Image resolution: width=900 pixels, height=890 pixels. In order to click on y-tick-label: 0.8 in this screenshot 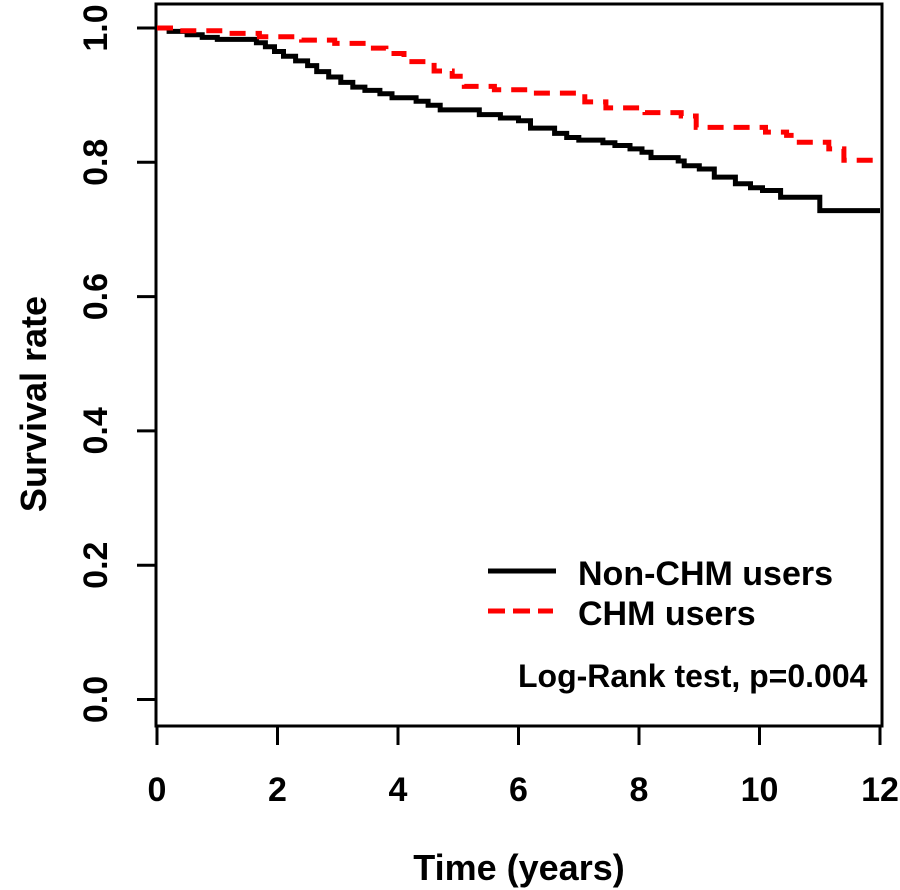, I will do `click(96, 162)`.